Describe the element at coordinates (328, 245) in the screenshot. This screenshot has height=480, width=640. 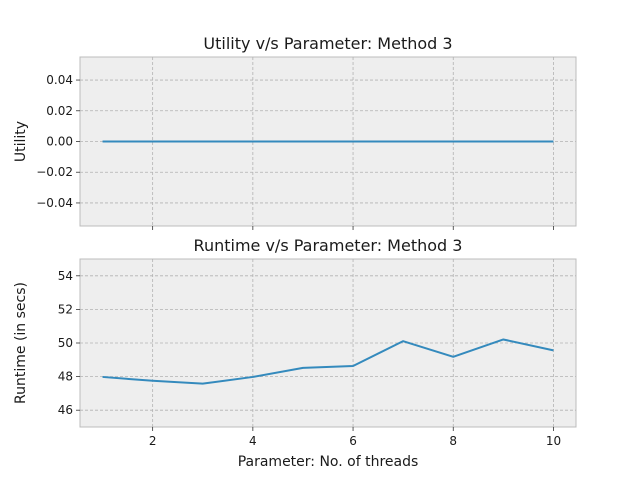
I see `subplot-title: Runtime v/s Parameter: Method 3` at that location.